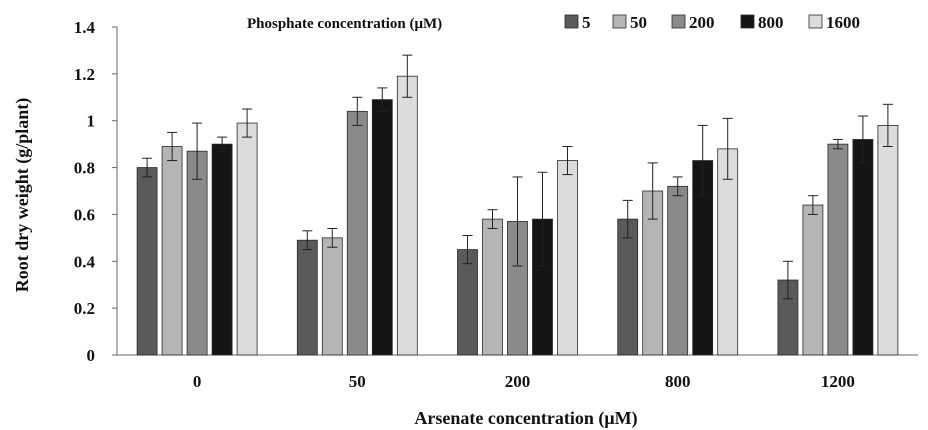 The width and height of the screenshot is (928, 430). What do you see at coordinates (84, 168) in the screenshot?
I see `y-tick-label: 0.8` at bounding box center [84, 168].